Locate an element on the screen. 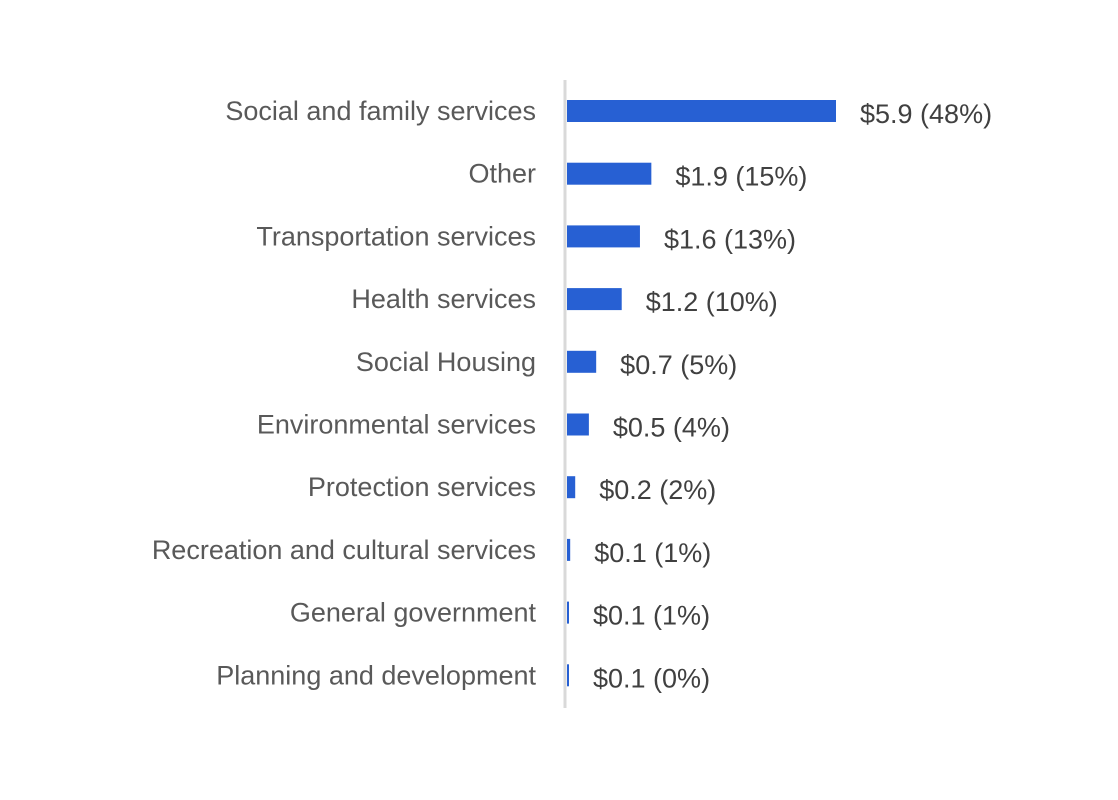 Image resolution: width=1118 pixels, height=800 pixels. category-label: Social Housing is located at coordinates (446, 362).